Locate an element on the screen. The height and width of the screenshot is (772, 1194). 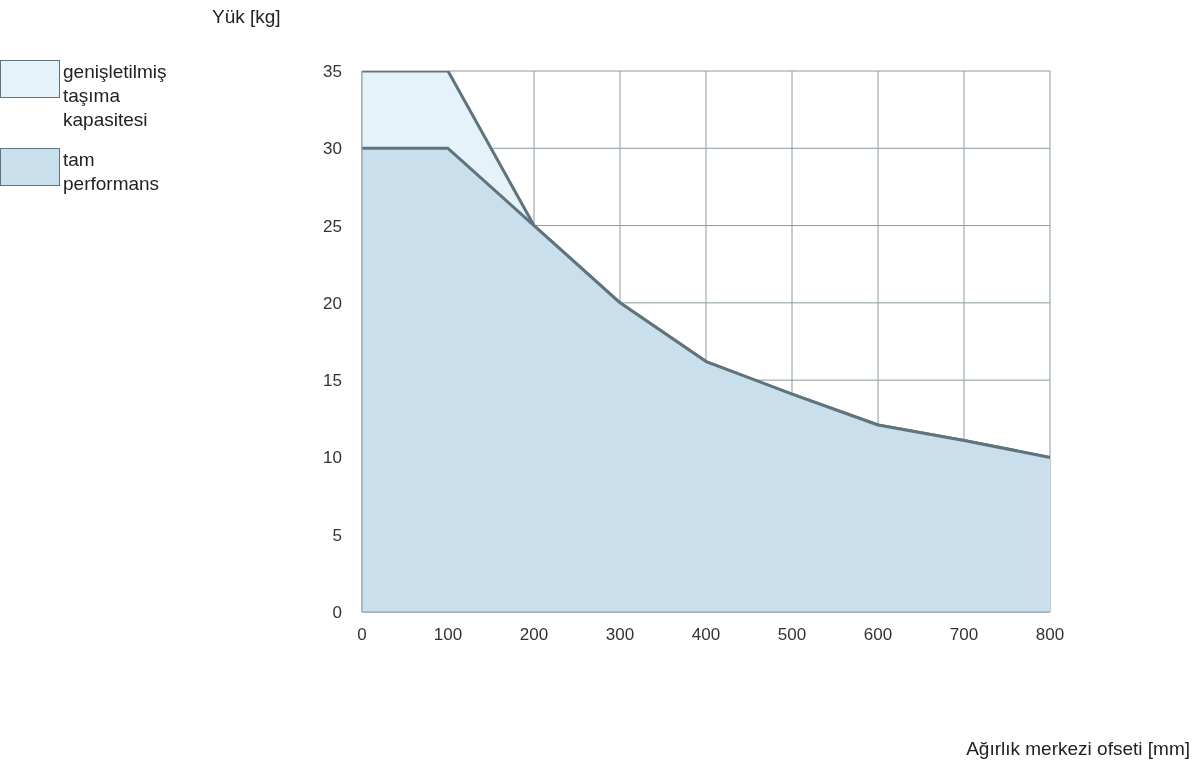
x-tick-label: 500 is located at coordinates (792, 635).